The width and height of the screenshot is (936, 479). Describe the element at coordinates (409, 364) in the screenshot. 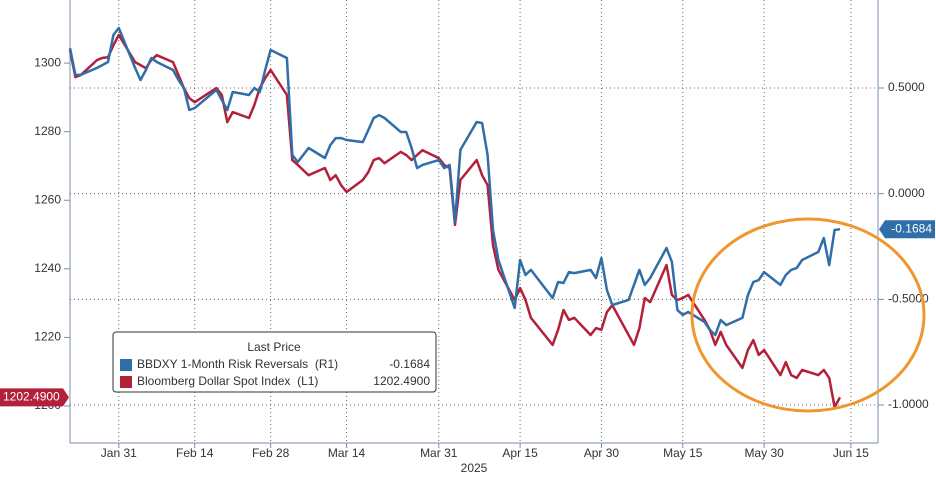

I see `legend-value: -0.1684` at that location.